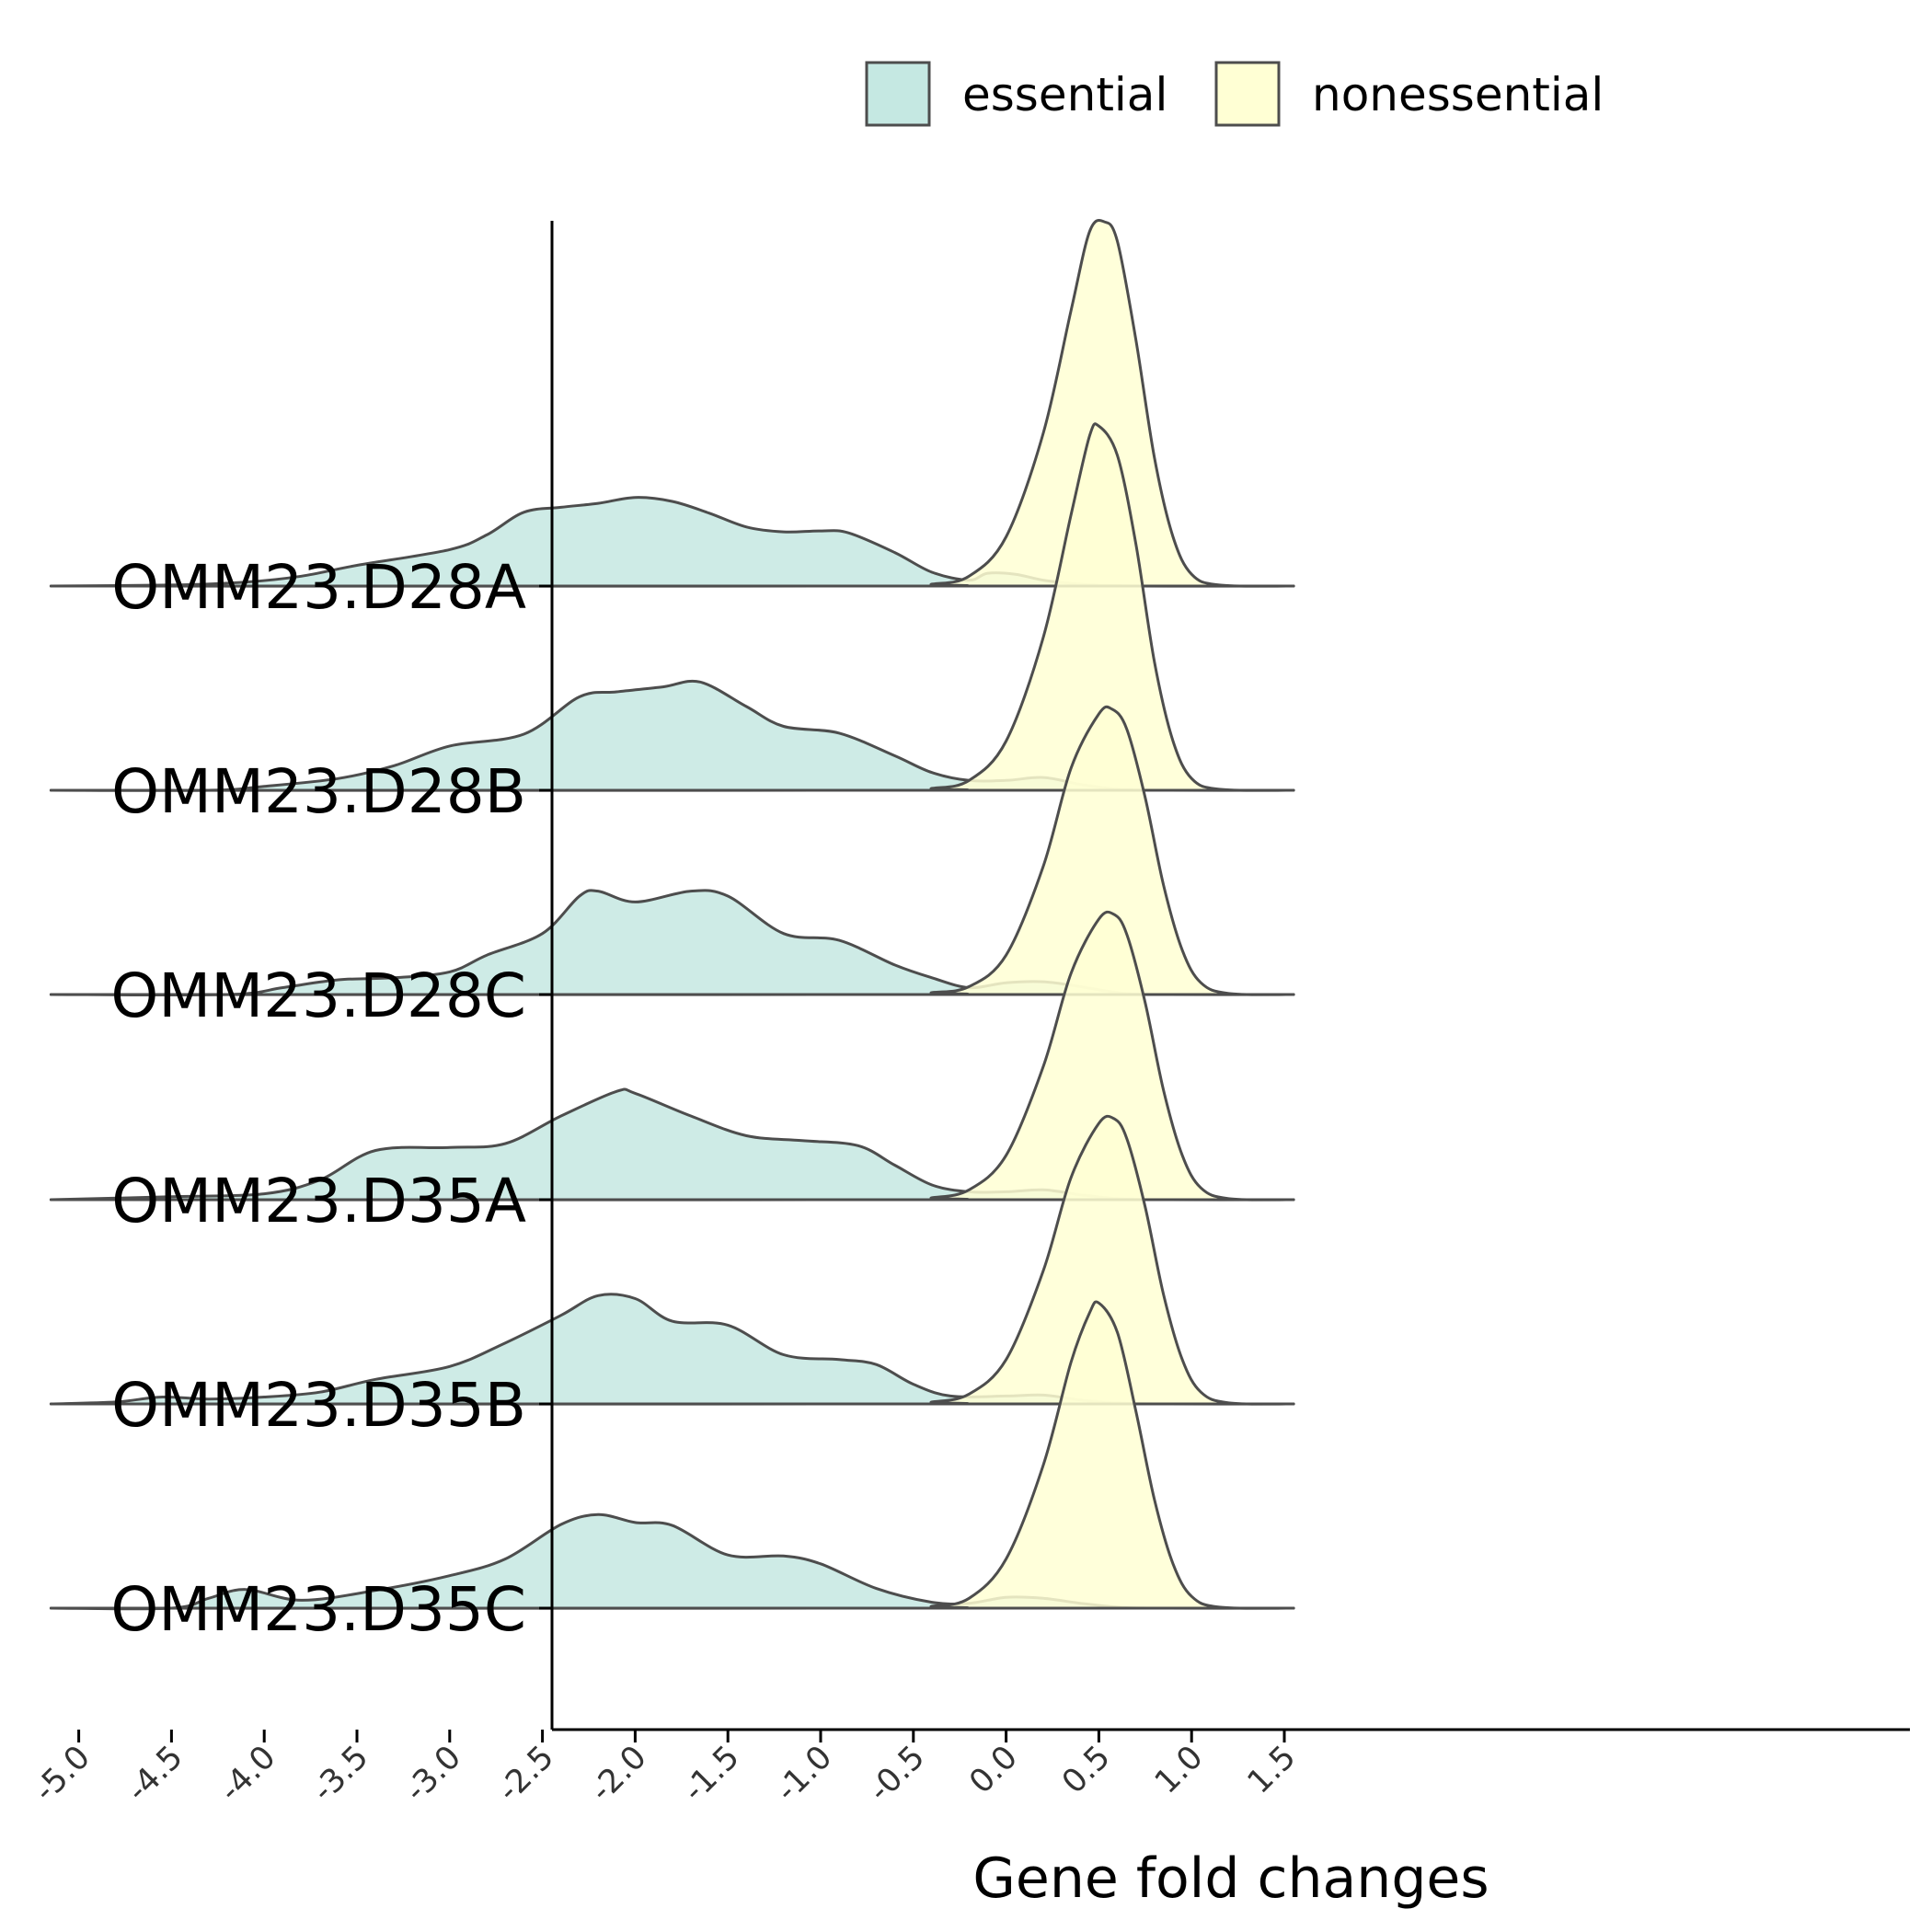 The image size is (1932, 1932). I want to click on x-tick-label-1.0: 1.0, so click(1179, 1770).